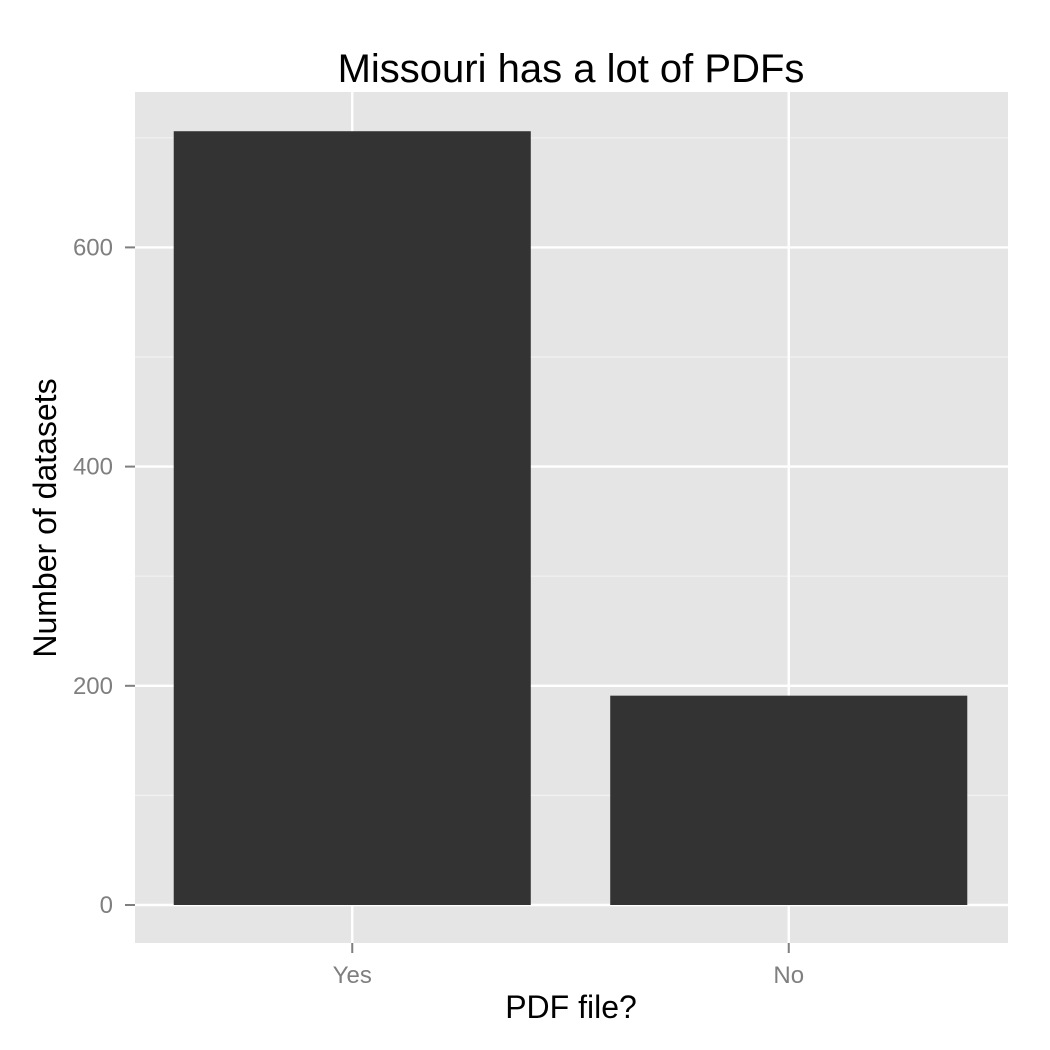 Image resolution: width=1050 pixels, height=1050 pixels. I want to click on x-axis-title: PDF file?, so click(571, 1007).